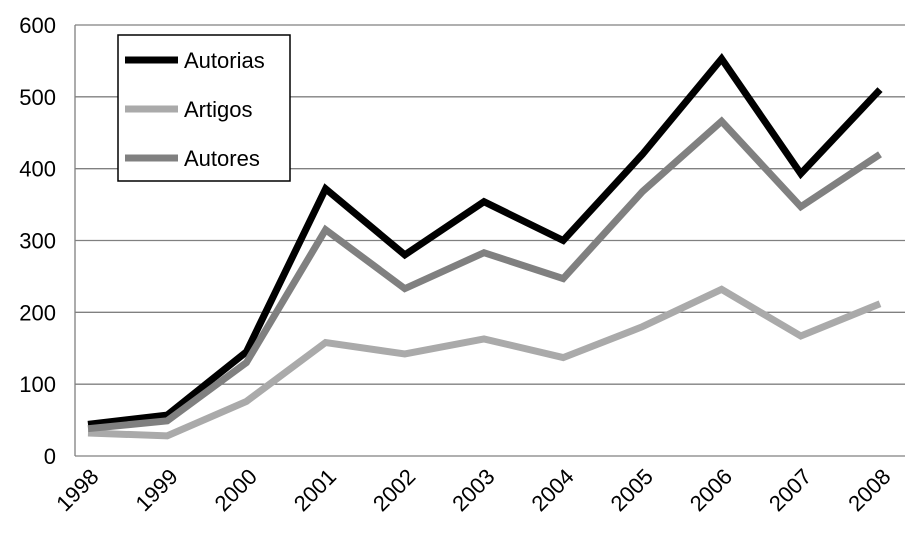 The width and height of the screenshot is (905, 536). What do you see at coordinates (315, 490) in the screenshot?
I see `x-tick-label: 2001` at bounding box center [315, 490].